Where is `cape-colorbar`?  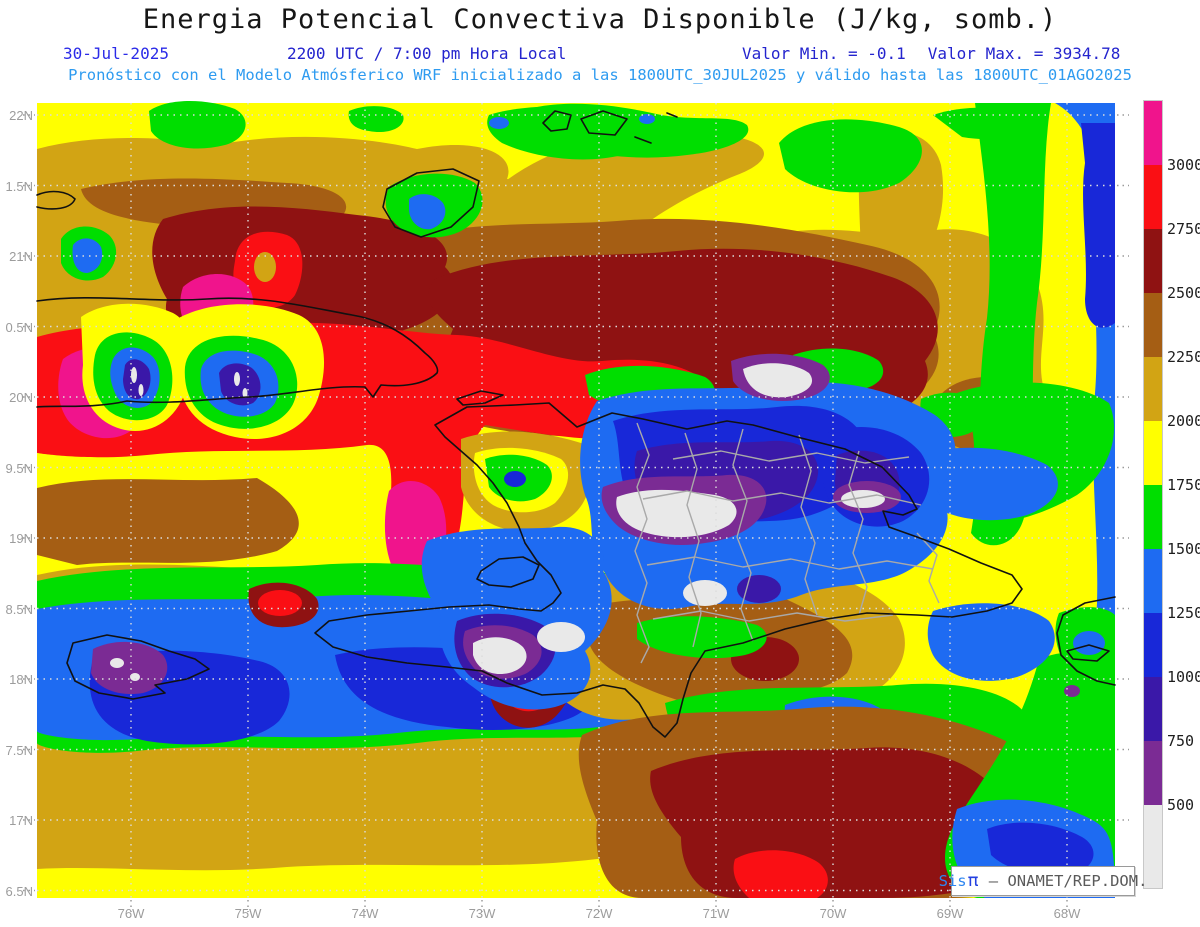 cape-colorbar is located at coordinates (1153, 494).